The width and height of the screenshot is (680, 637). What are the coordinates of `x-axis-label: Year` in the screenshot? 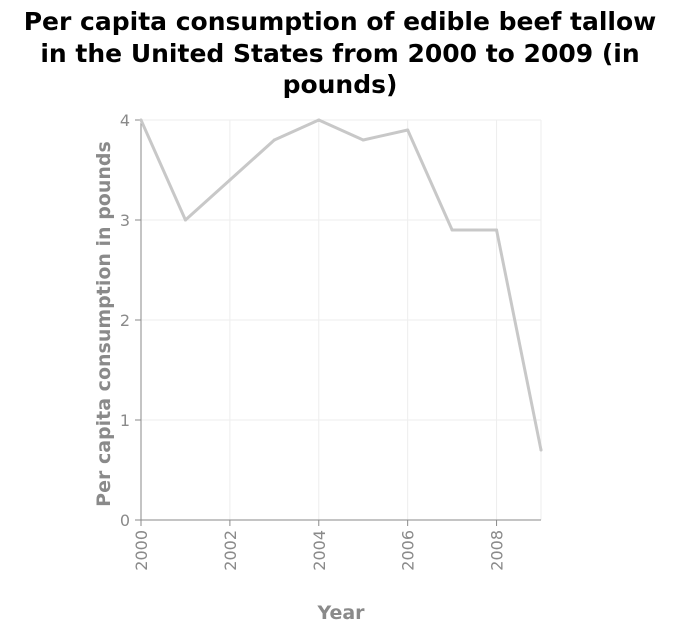 It's located at (340, 613).